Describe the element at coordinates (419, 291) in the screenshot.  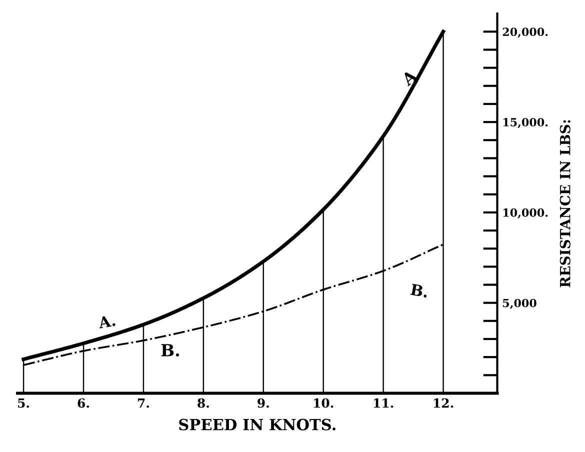
I see `annotation: B.` at that location.